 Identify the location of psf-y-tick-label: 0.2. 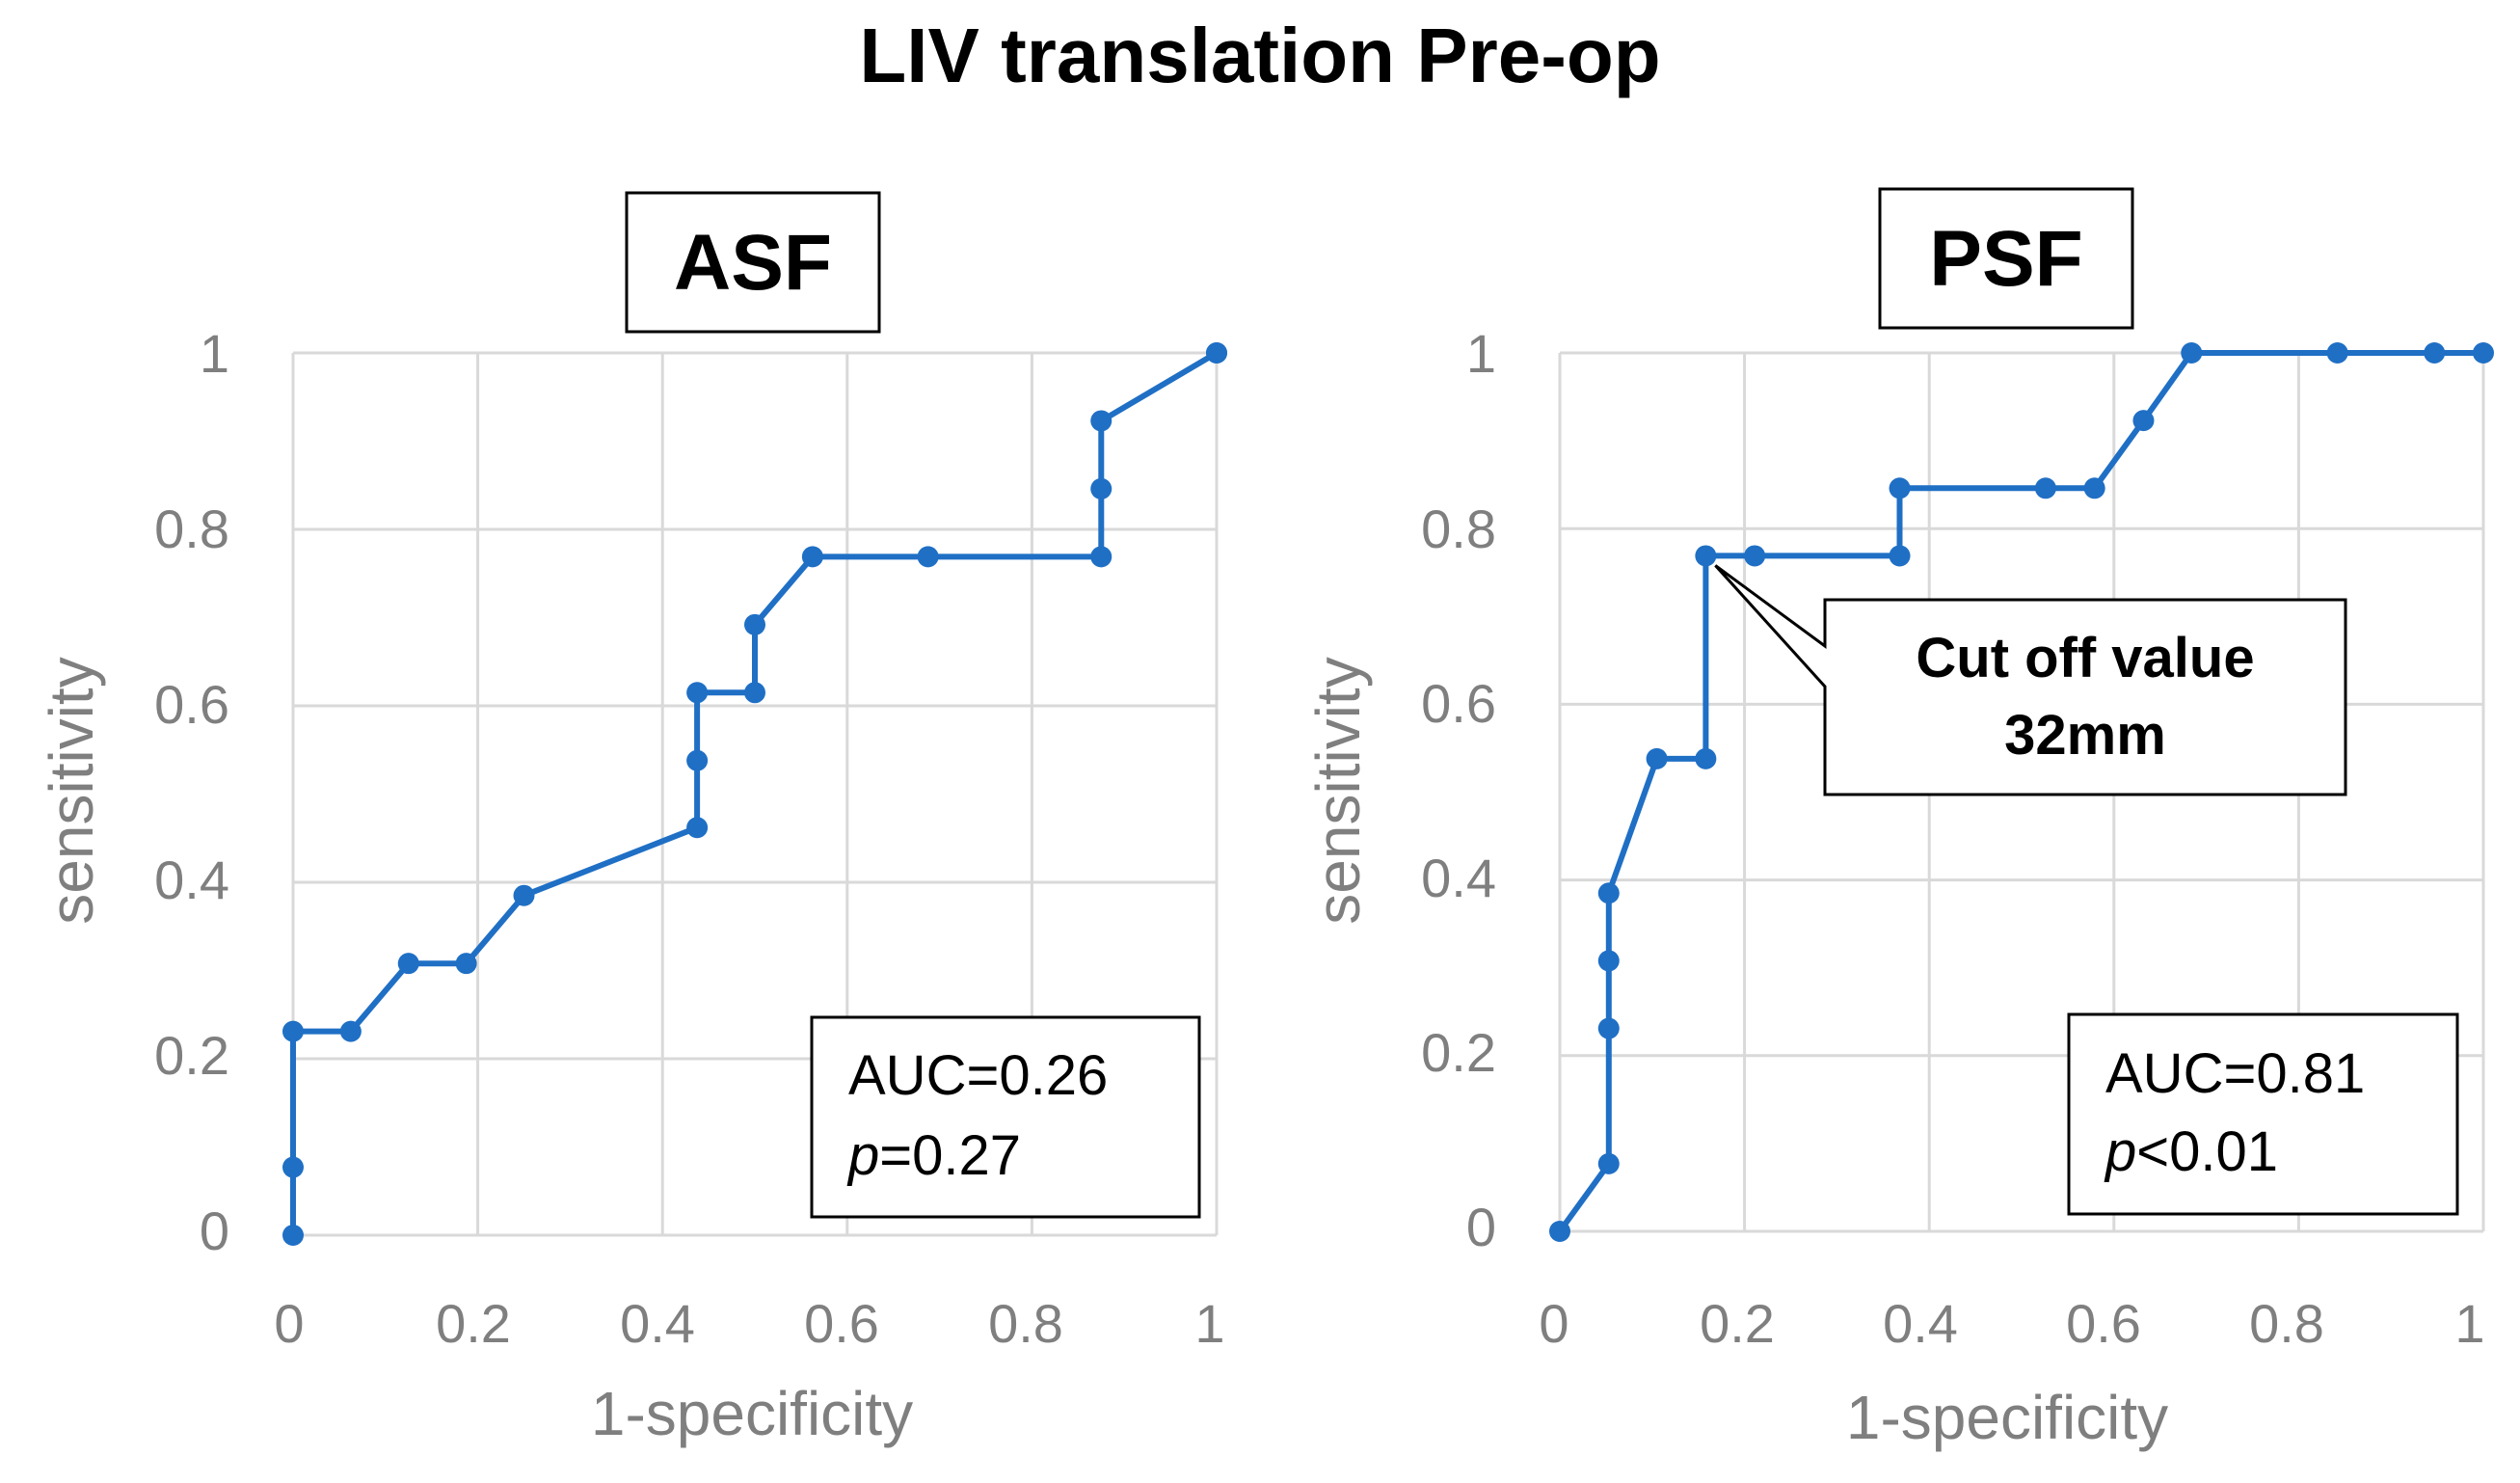
(1458, 1052).